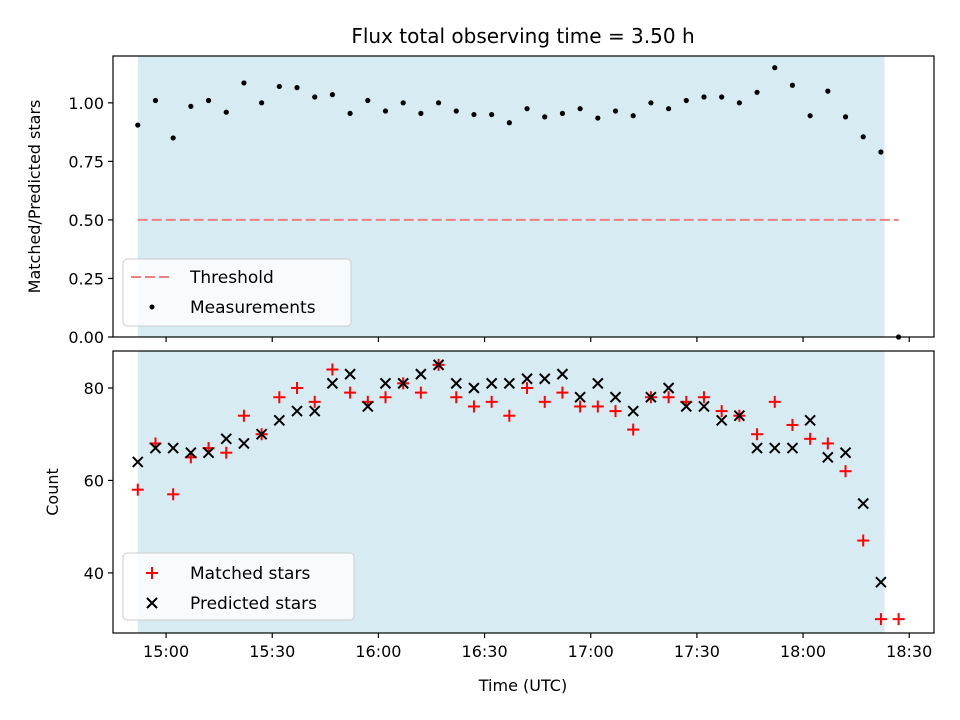 This screenshot has height=720, width=960. What do you see at coordinates (522, 36) in the screenshot?
I see `chart-title: Flux total observing time = 3.50 h` at bounding box center [522, 36].